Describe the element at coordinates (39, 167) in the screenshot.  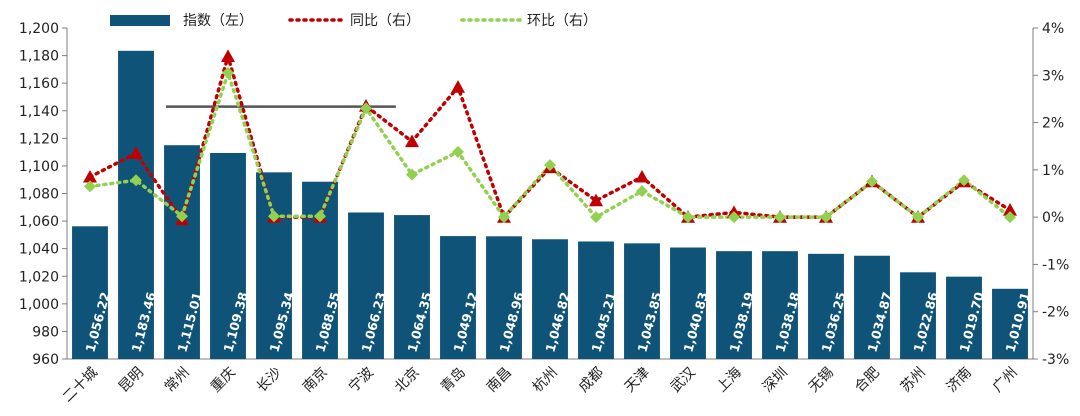
I see `y-left-tick-label: 1,100` at that location.